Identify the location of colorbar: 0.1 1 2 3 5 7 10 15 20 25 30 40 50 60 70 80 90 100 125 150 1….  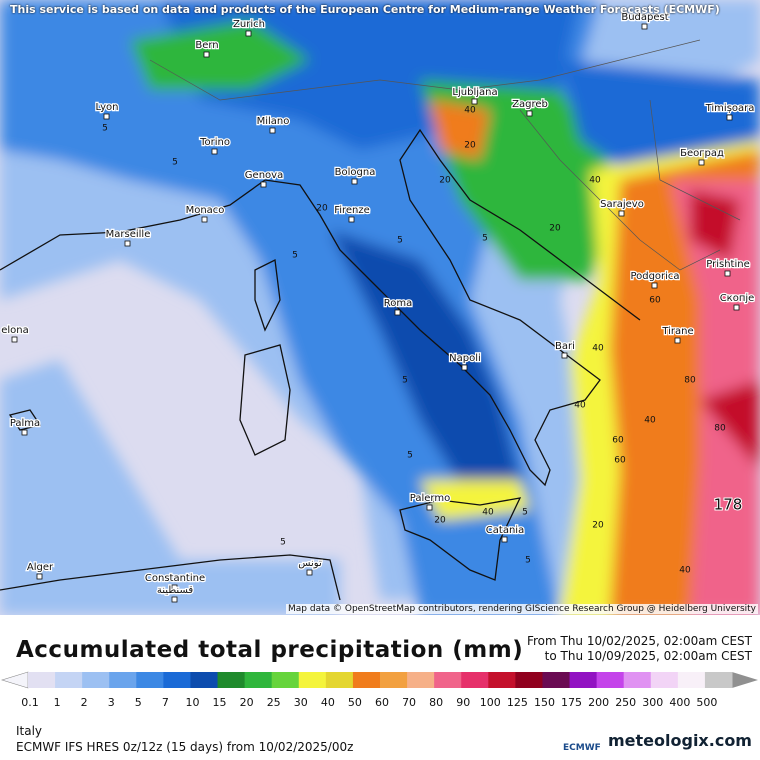
(379, 690).